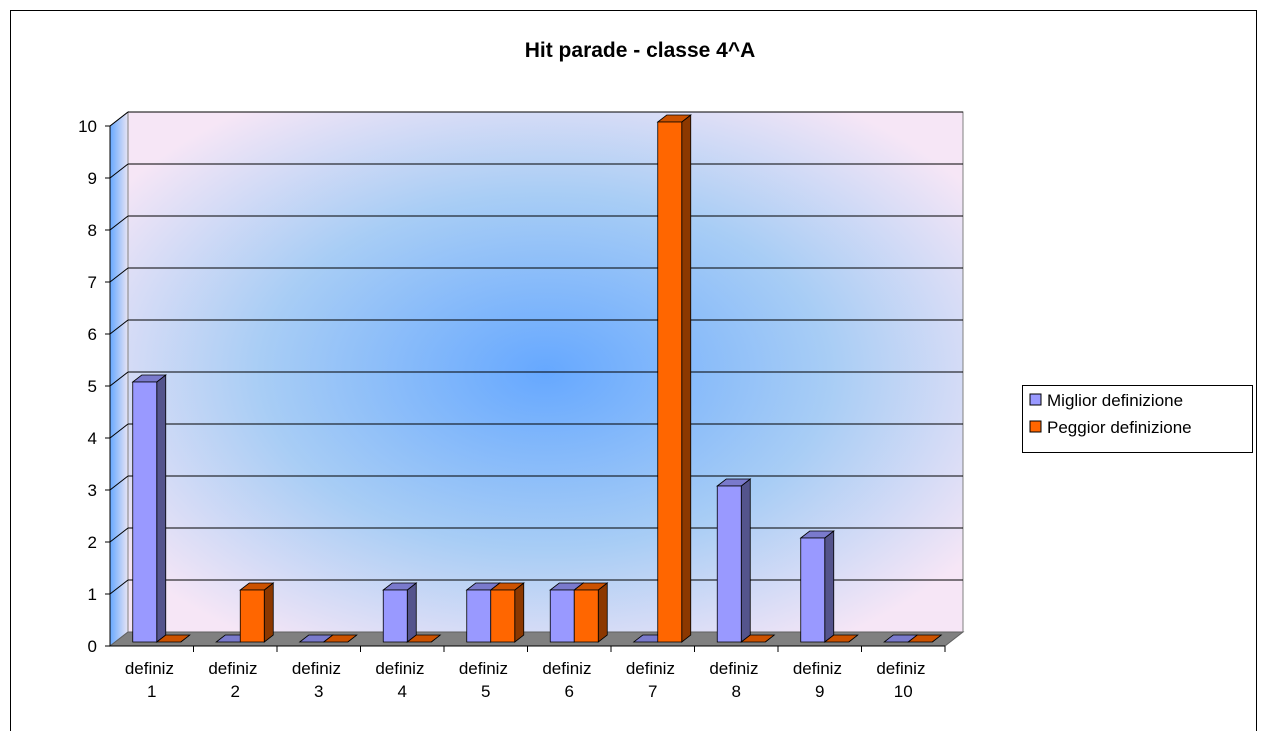 This screenshot has width=1267, height=736. Describe the element at coordinates (92, 646) in the screenshot. I see `y-tick-label: 0` at that location.